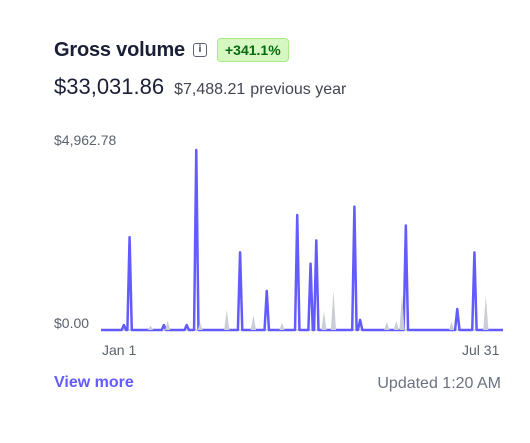 Image resolution: width=530 pixels, height=443 pixels. Describe the element at coordinates (119, 350) in the screenshot. I see `x-axis-start-label: Jan 1` at that location.